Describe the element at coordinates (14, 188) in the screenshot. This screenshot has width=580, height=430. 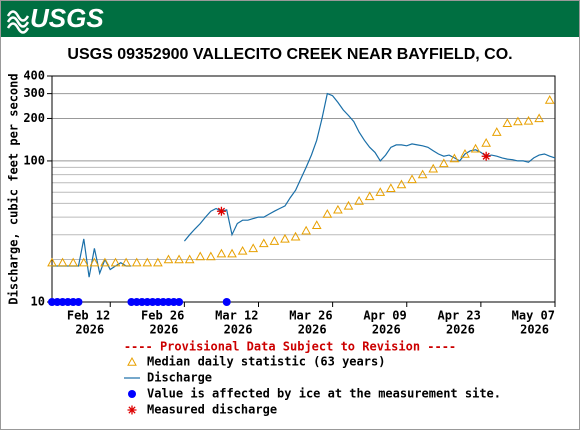
I see `y-axis-label: Discharge, cubic feet per second` at that location.